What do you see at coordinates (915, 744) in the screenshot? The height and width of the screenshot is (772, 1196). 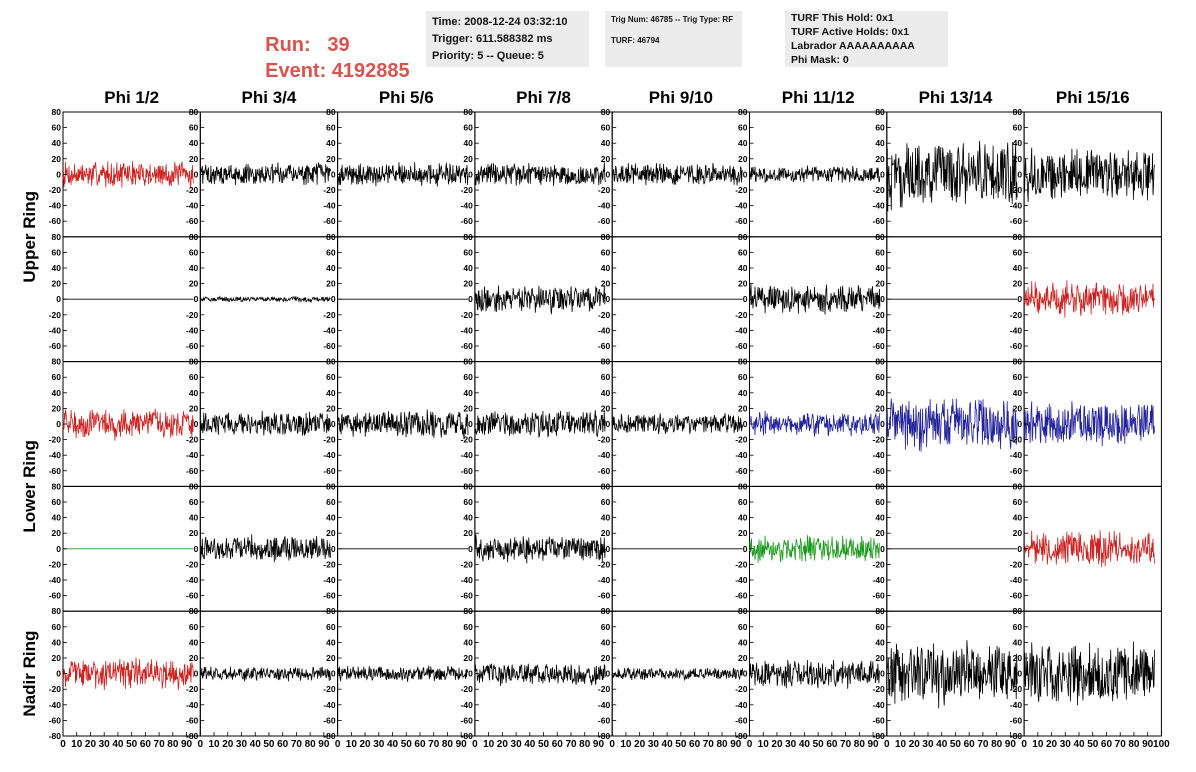 I see `x-tick-label: 20` at bounding box center [915, 744].